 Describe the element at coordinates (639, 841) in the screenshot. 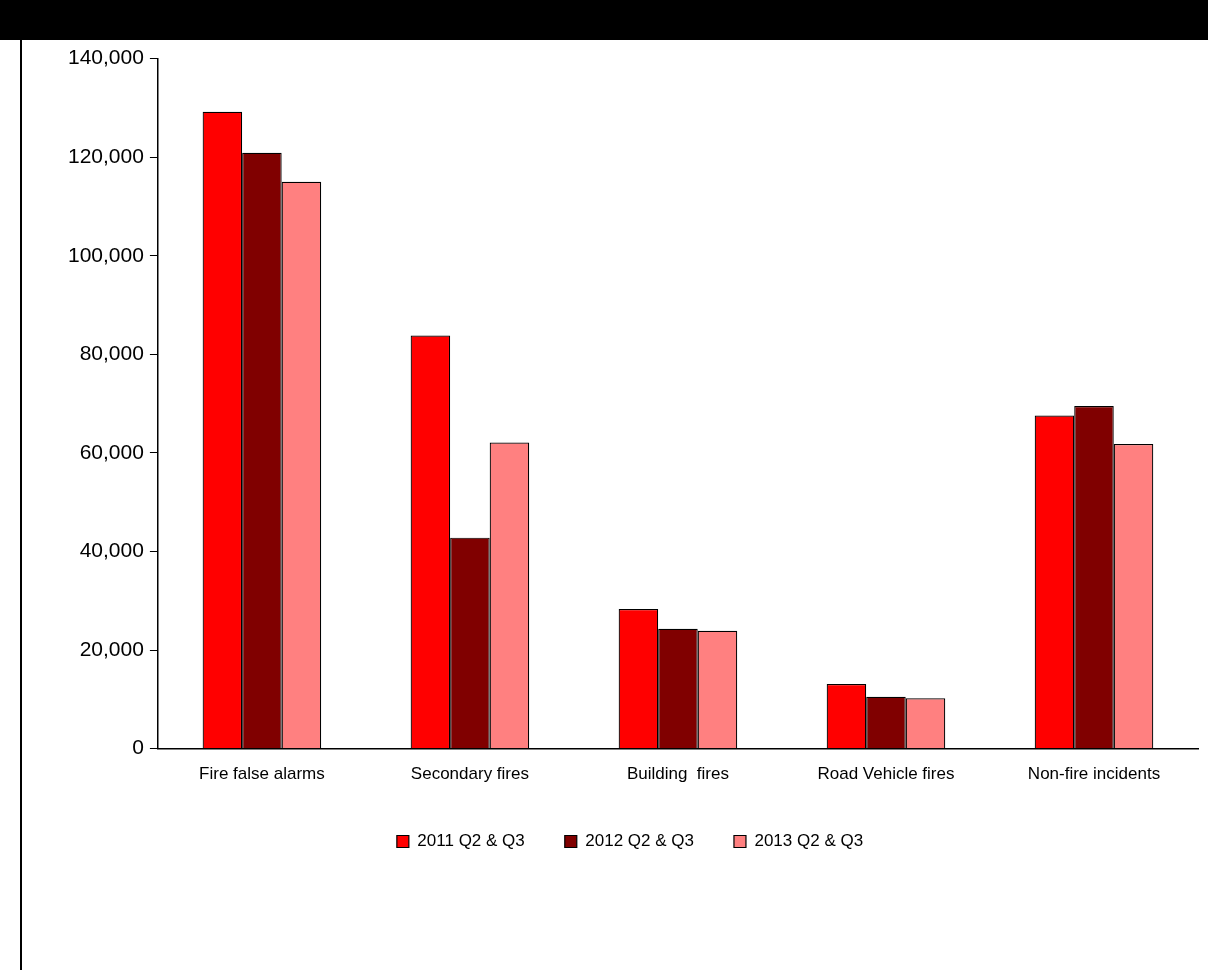

I see `legend-label: 2012 Q2 & Q3` at that location.